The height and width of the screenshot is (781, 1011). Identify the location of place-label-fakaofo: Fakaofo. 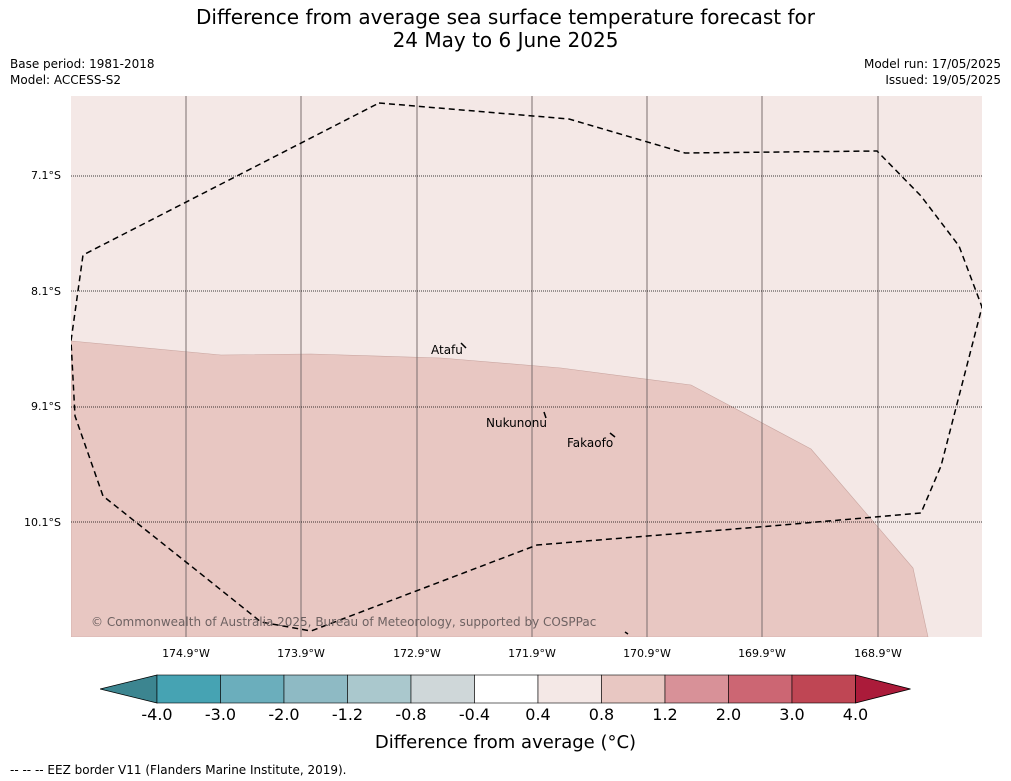
(590, 443).